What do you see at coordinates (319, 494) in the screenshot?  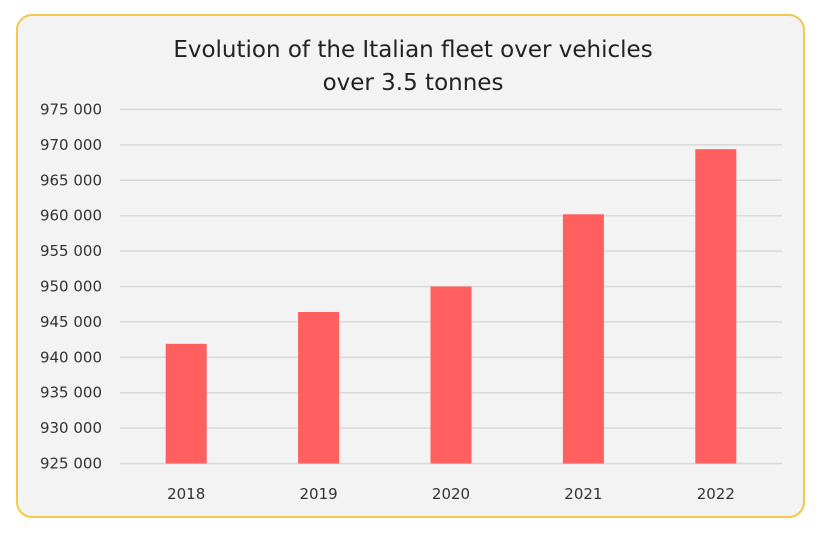 I see `x-tick-label: 2019` at bounding box center [319, 494].